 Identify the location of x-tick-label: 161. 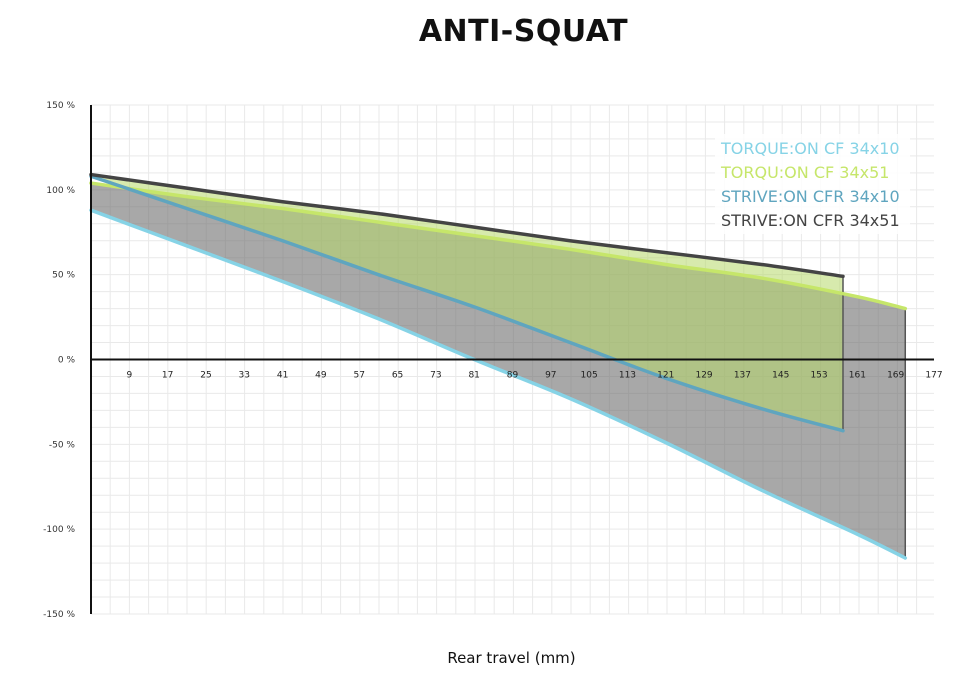
(857, 376).